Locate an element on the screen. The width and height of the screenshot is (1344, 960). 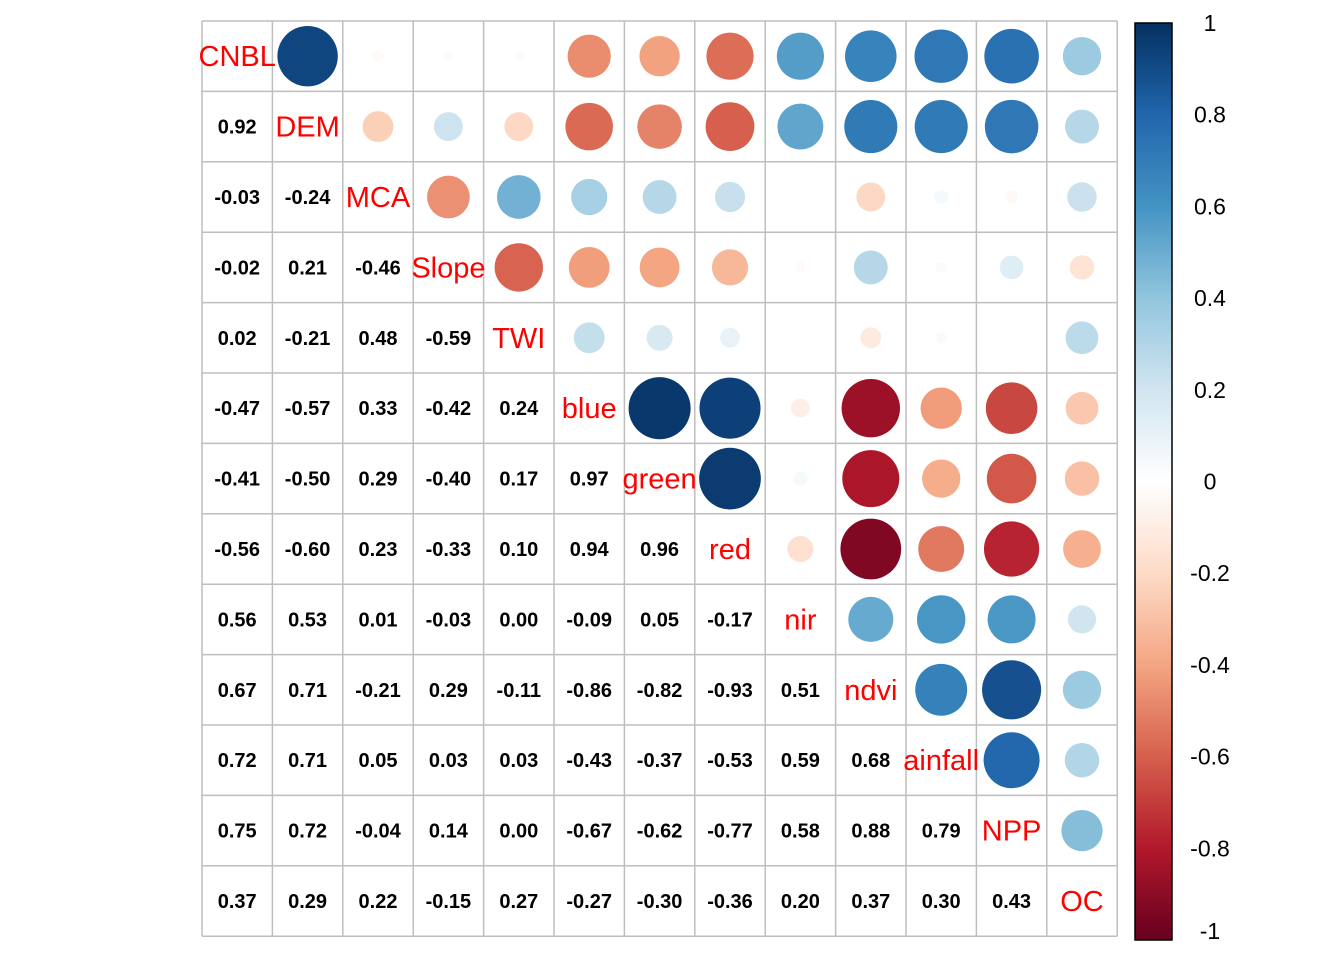
correlation-value: 0.43 is located at coordinates (1011, 902).